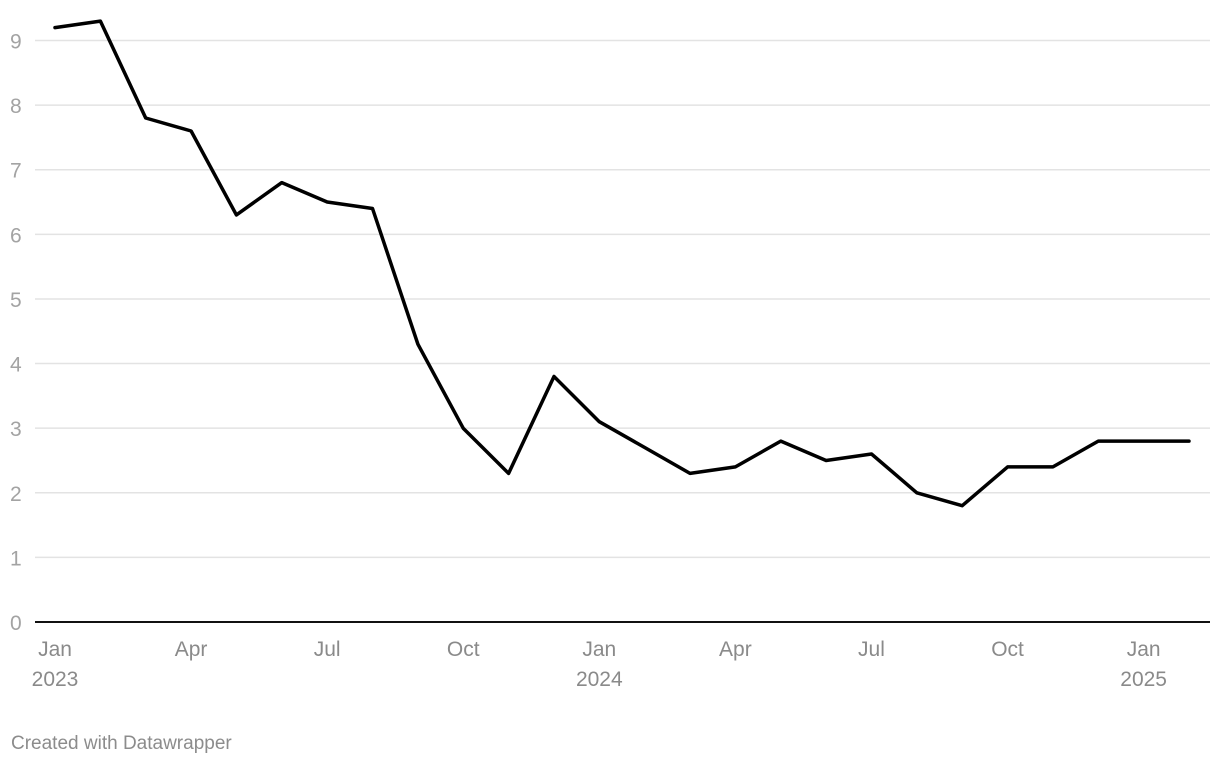 The height and width of the screenshot is (768, 1220). Describe the element at coordinates (16, 42) in the screenshot. I see `y-tick-label: 9` at that location.